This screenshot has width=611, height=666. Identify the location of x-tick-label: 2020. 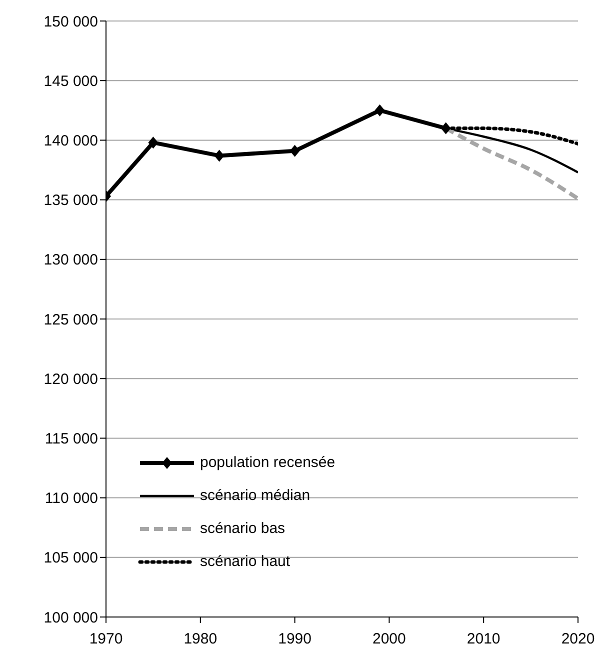
(578, 639).